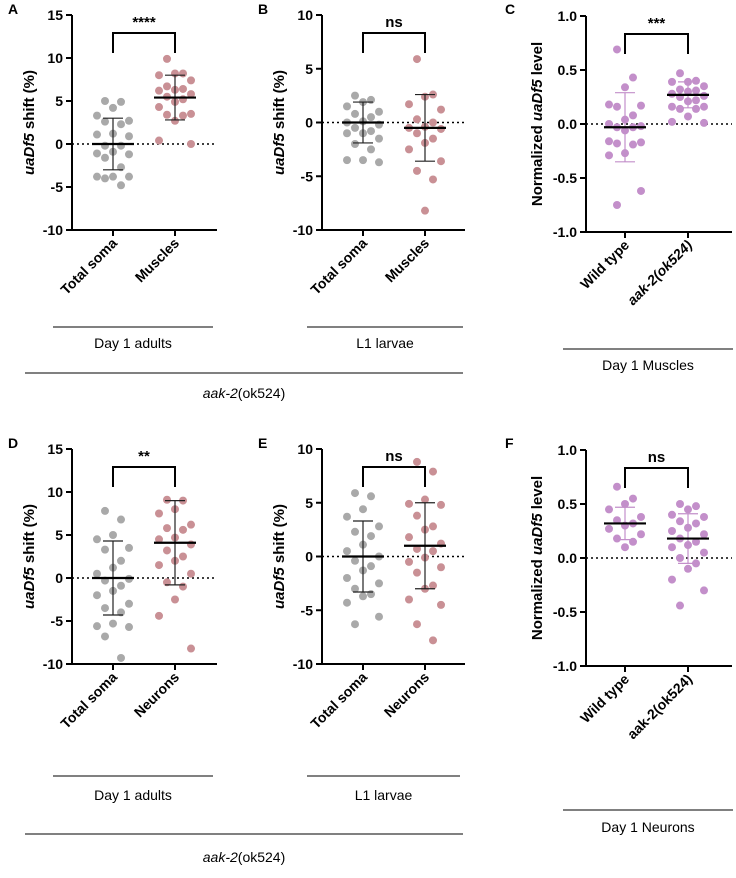  What do you see at coordinates (568, 450) in the screenshot?
I see `y-tick-label: 1.0` at bounding box center [568, 450].